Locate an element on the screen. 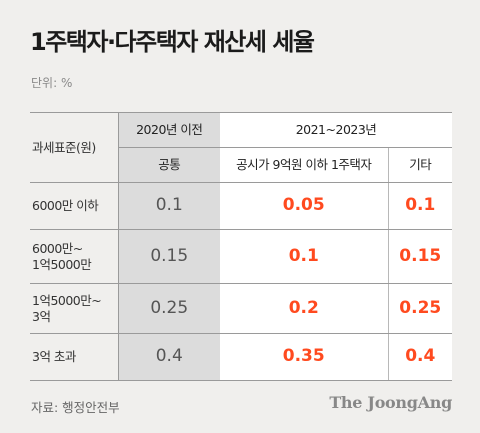  rate-other: 0.4 is located at coordinates (420, 356).